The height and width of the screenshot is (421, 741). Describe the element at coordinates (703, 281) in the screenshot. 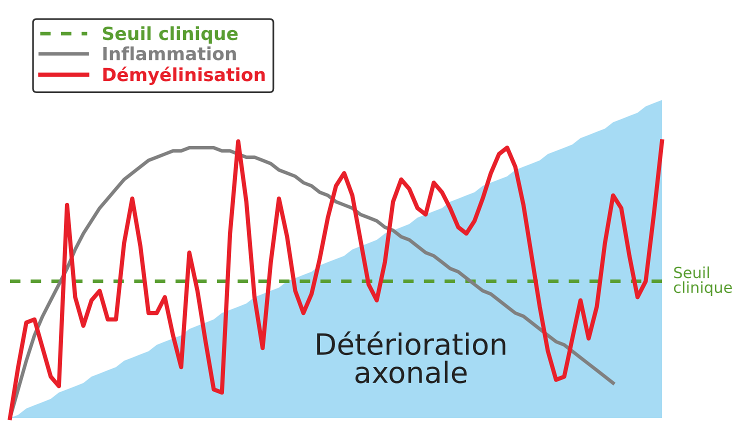

I see `text: Seuil clinique` at that location.